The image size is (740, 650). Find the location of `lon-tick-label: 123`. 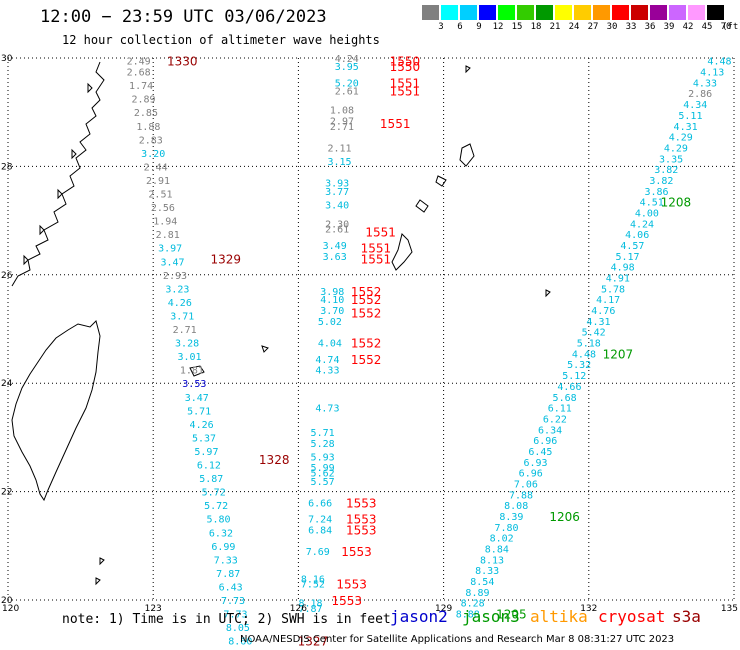

lon-tick-label: 123 is located at coordinates (153, 609).